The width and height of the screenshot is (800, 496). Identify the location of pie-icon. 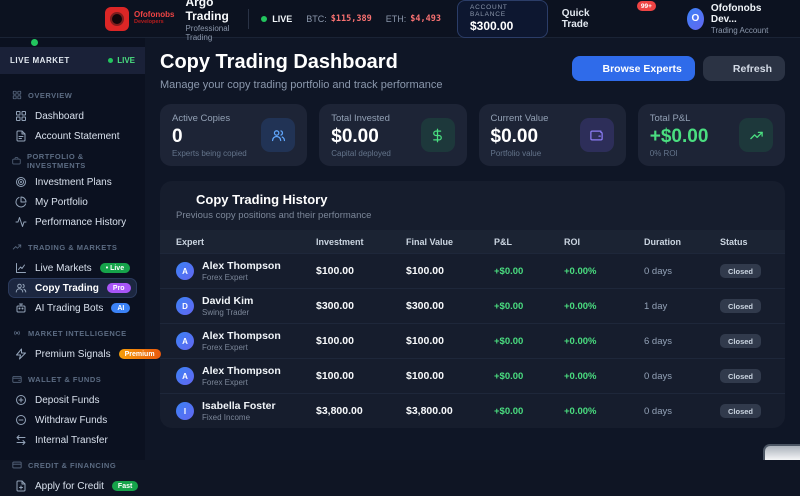
(21, 202).